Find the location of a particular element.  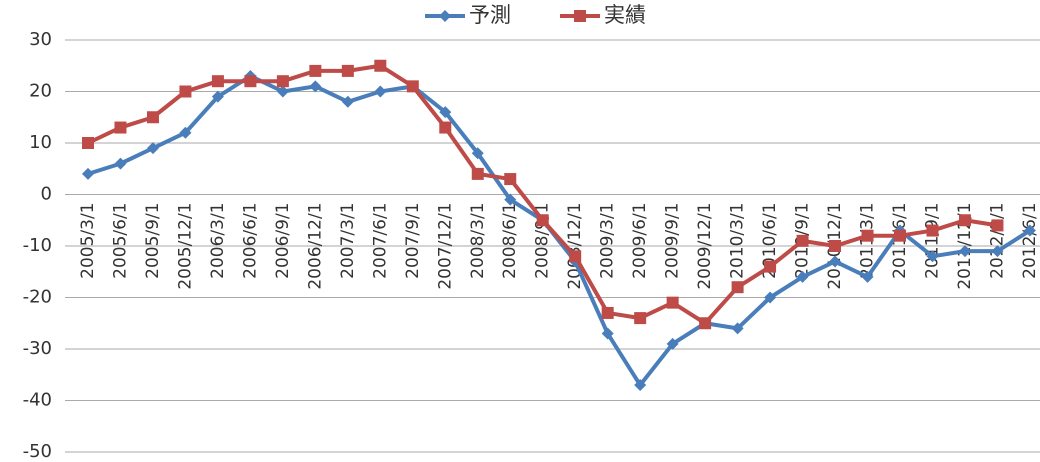

x-tick-label: 2010/6/1 is located at coordinates (770, 241).